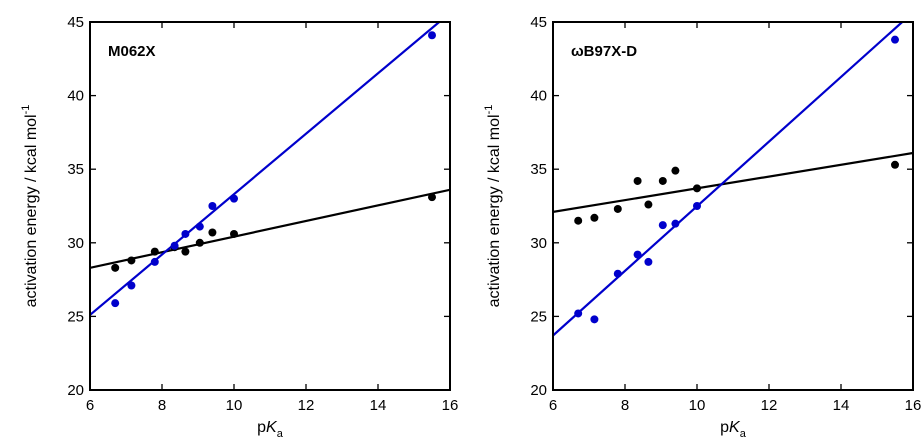 Image resolution: width=923 pixels, height=442 pixels. What do you see at coordinates (604, 51) in the screenshot?
I see `panel-label: ωB97X-D` at bounding box center [604, 51].